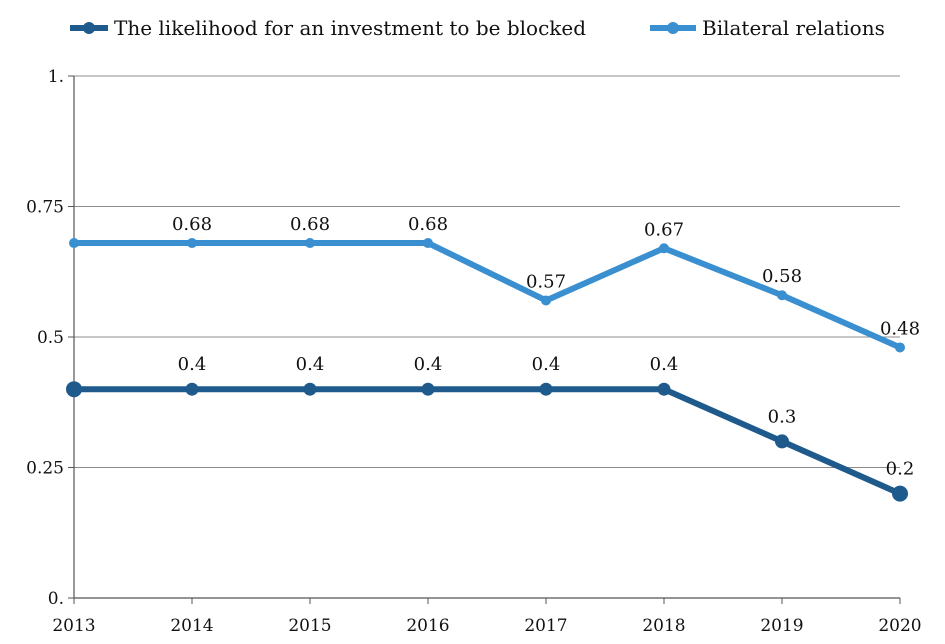  I want to click on y-tick-label: 0., so click(56, 599).